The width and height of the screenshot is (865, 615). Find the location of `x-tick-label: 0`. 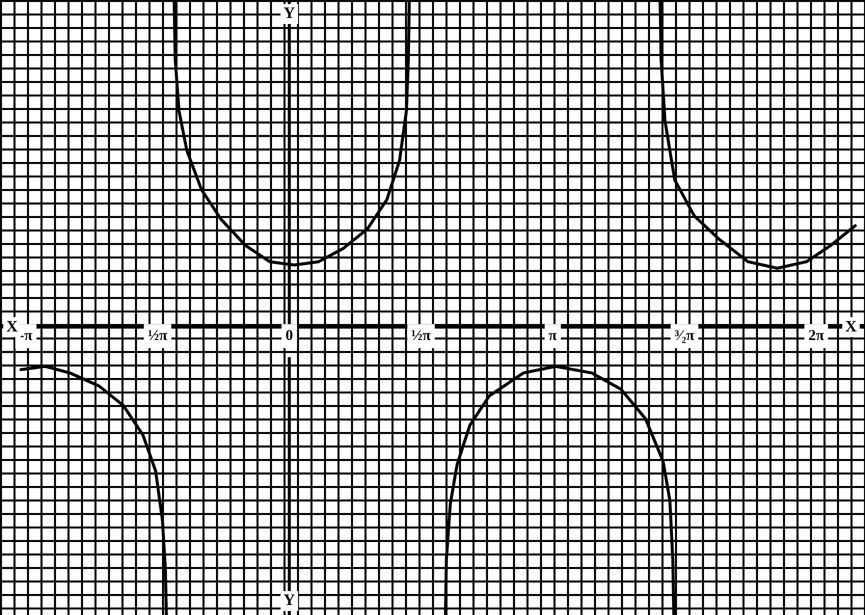

x-tick-label: 0 is located at coordinates (290, 336).